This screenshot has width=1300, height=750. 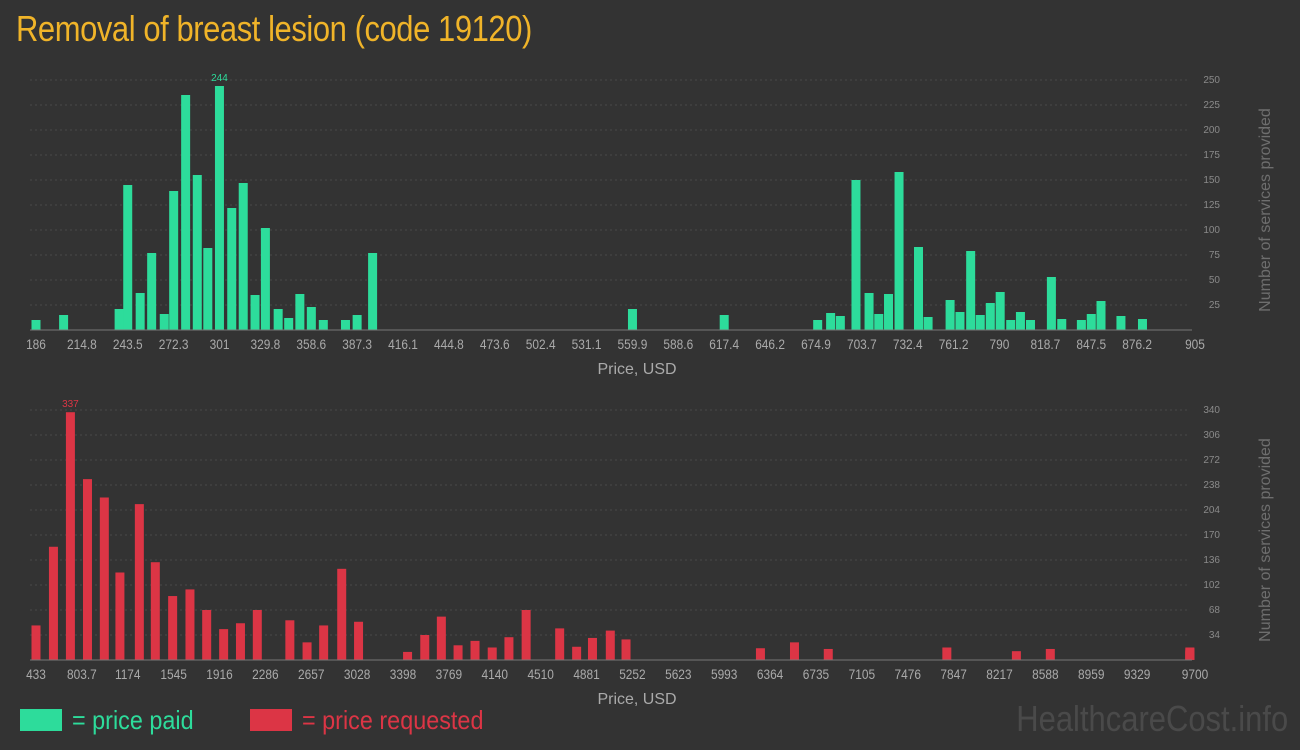 What do you see at coordinates (862, 344) in the screenshot?
I see `x-tick-label: 703.7` at bounding box center [862, 344].